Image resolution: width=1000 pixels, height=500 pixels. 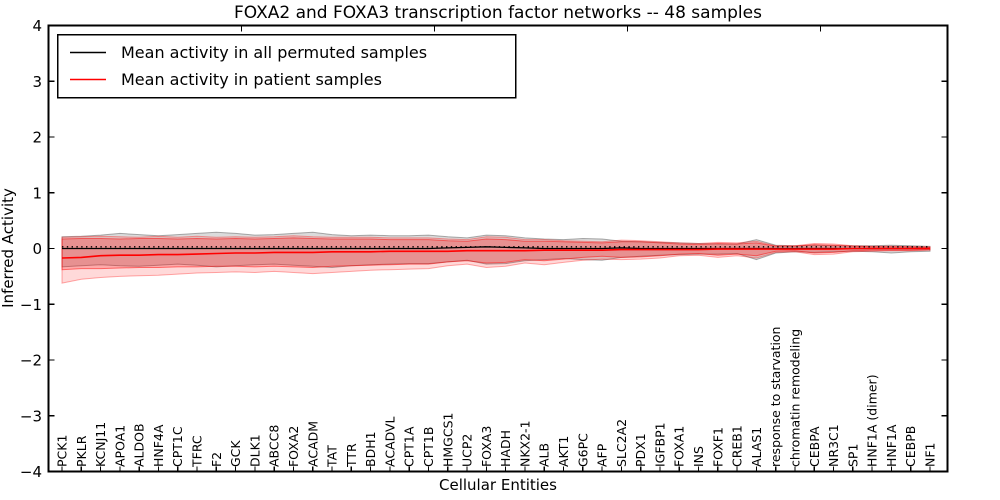 What do you see at coordinates (737, 446) in the screenshot?
I see `x-tick-label: CREB1` at bounding box center [737, 446].